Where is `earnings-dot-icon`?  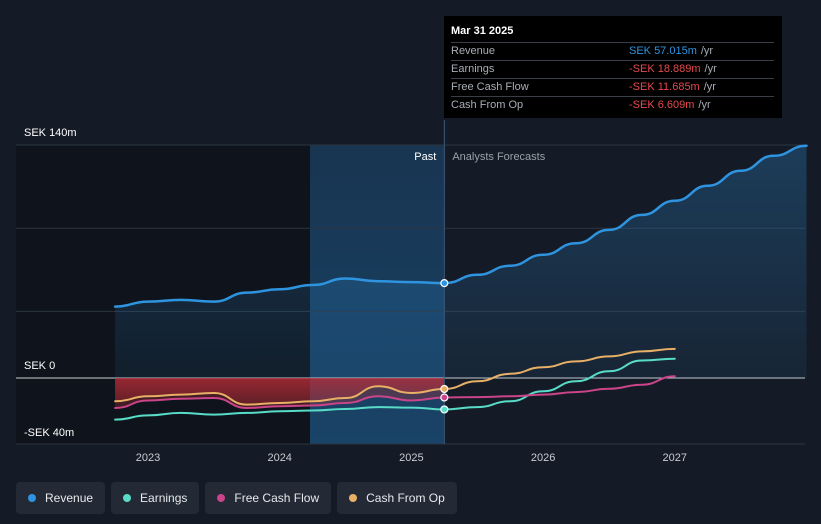
earnings-dot-icon is located at coordinates (127, 498).